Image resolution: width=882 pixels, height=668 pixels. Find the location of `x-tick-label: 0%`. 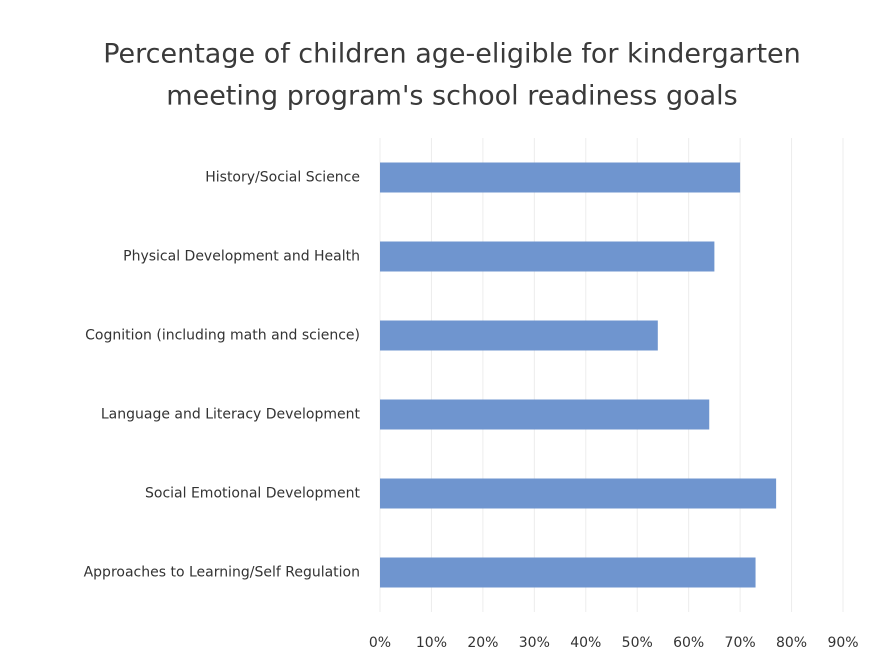

x-tick-label: 0% is located at coordinates (380, 643).